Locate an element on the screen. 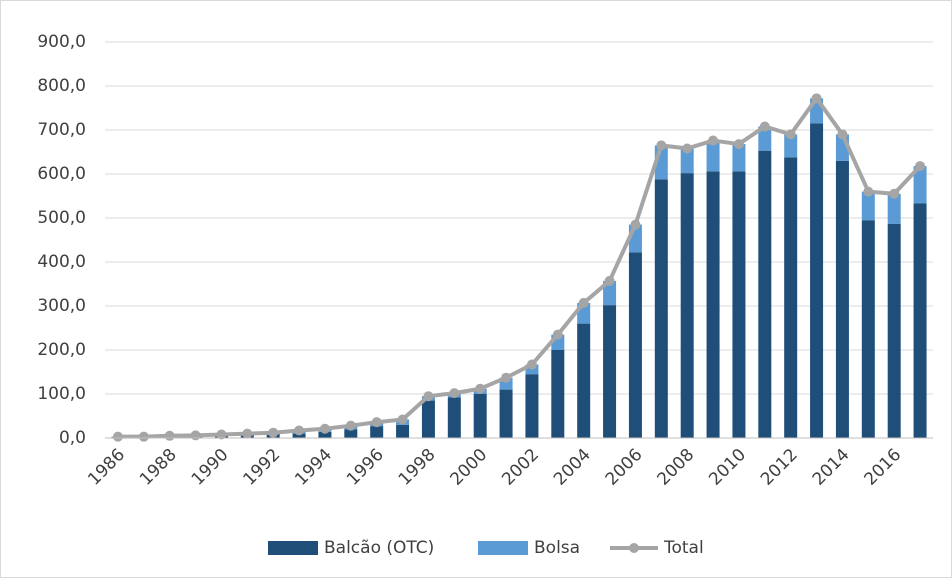 This screenshot has height=578, width=952. y-tick-label: 800,0 is located at coordinates (61, 86).